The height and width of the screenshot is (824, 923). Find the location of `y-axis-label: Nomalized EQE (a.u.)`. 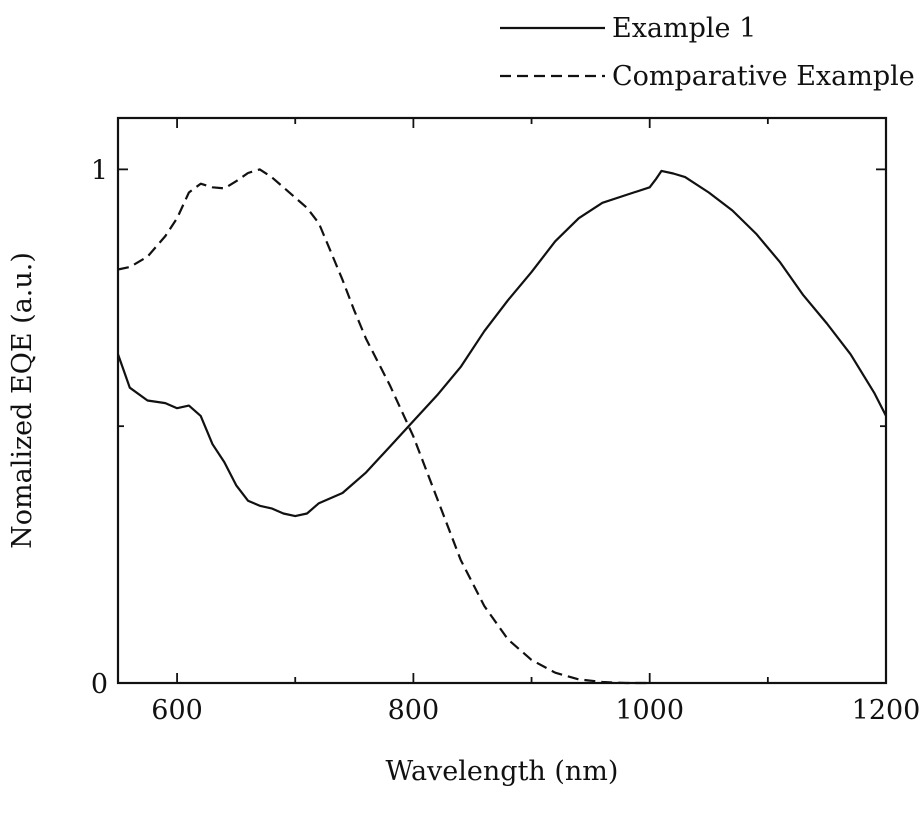

y-axis-label: Nomalized EQE (a.u.) is located at coordinates (22, 400).